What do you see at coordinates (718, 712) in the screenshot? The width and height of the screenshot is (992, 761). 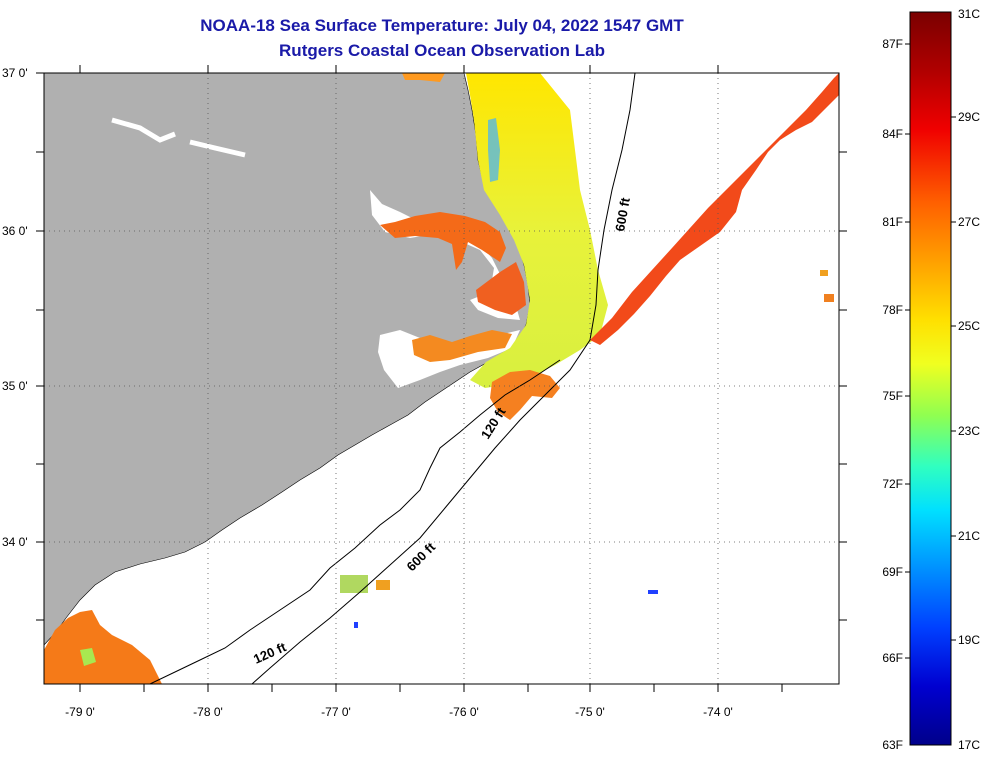 I see `lon-label: -74 0'` at bounding box center [718, 712].